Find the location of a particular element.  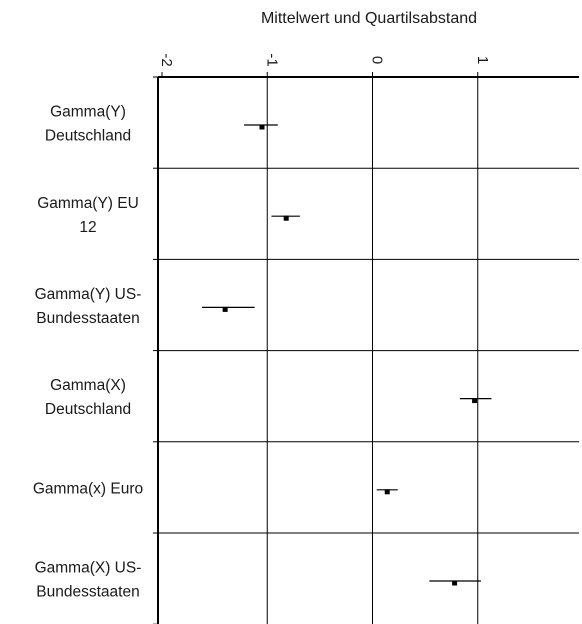

category-label: 12 is located at coordinates (87, 227).